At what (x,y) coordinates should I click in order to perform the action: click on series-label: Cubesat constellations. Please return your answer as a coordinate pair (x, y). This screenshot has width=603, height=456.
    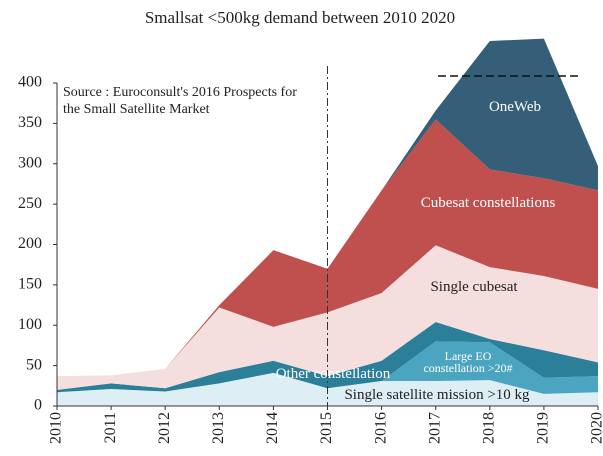
    Looking at the image, I should click on (488, 203).